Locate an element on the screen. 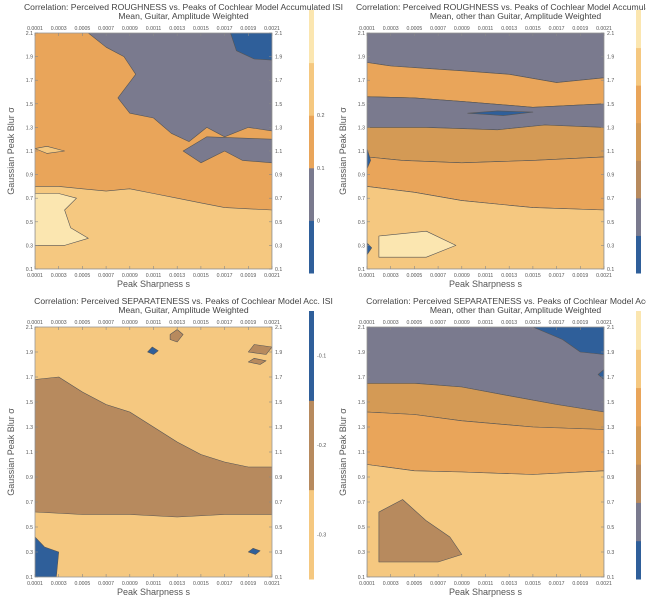 The image size is (646, 603). x-tick-label: 0.0011 is located at coordinates (486, 584).